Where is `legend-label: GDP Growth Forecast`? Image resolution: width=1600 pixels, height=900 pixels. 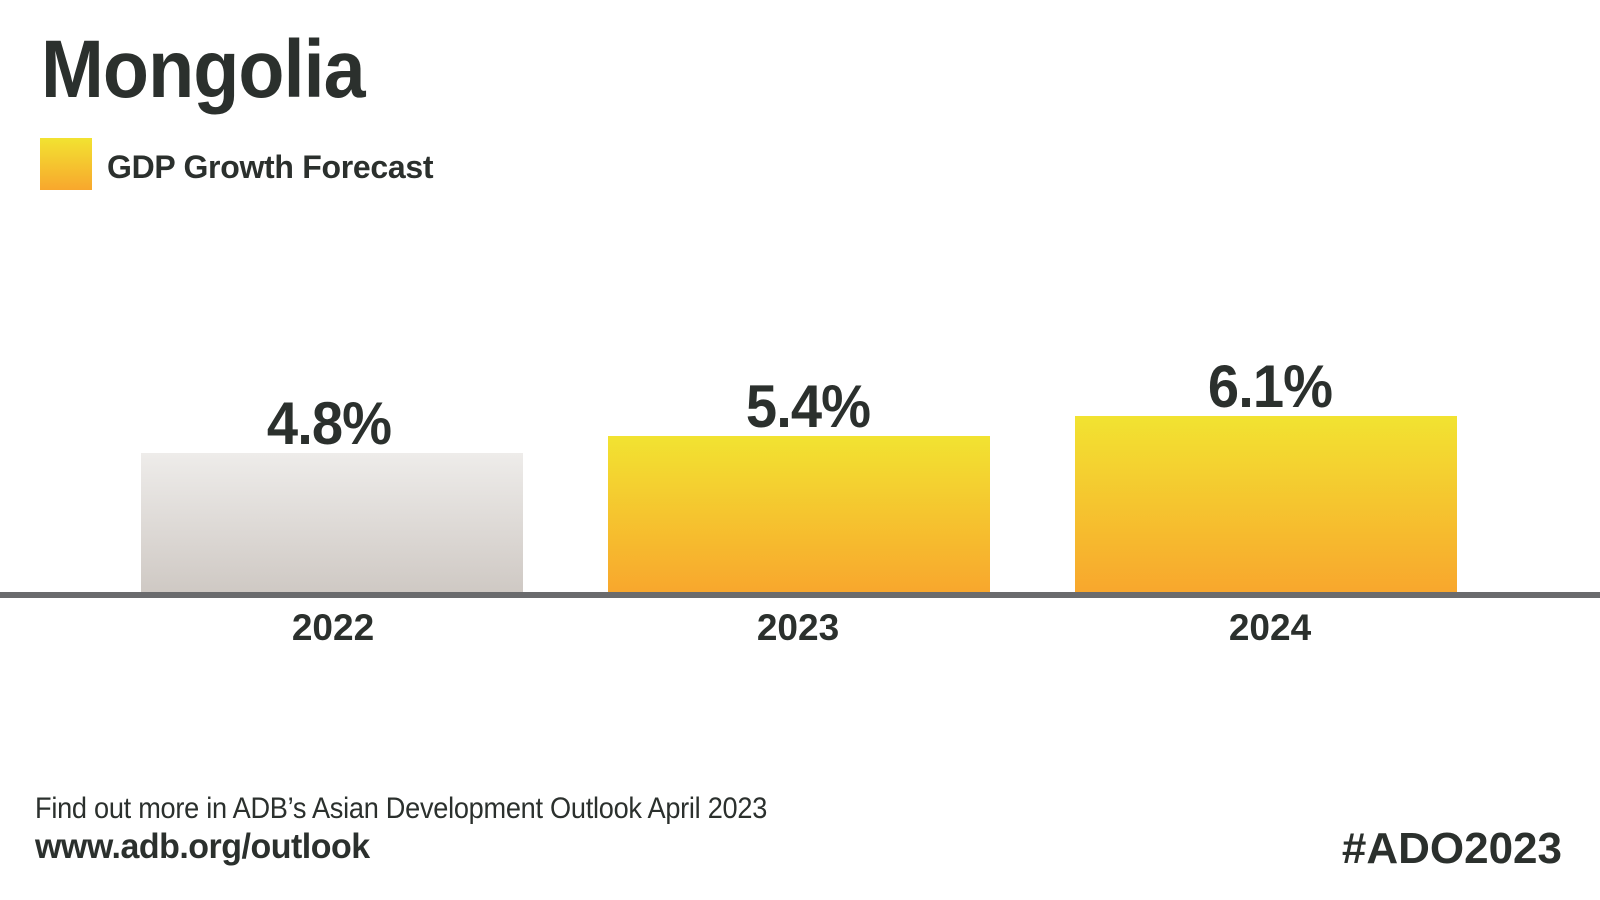
legend-label: GDP Growth Forecast is located at coordinates (270, 167).